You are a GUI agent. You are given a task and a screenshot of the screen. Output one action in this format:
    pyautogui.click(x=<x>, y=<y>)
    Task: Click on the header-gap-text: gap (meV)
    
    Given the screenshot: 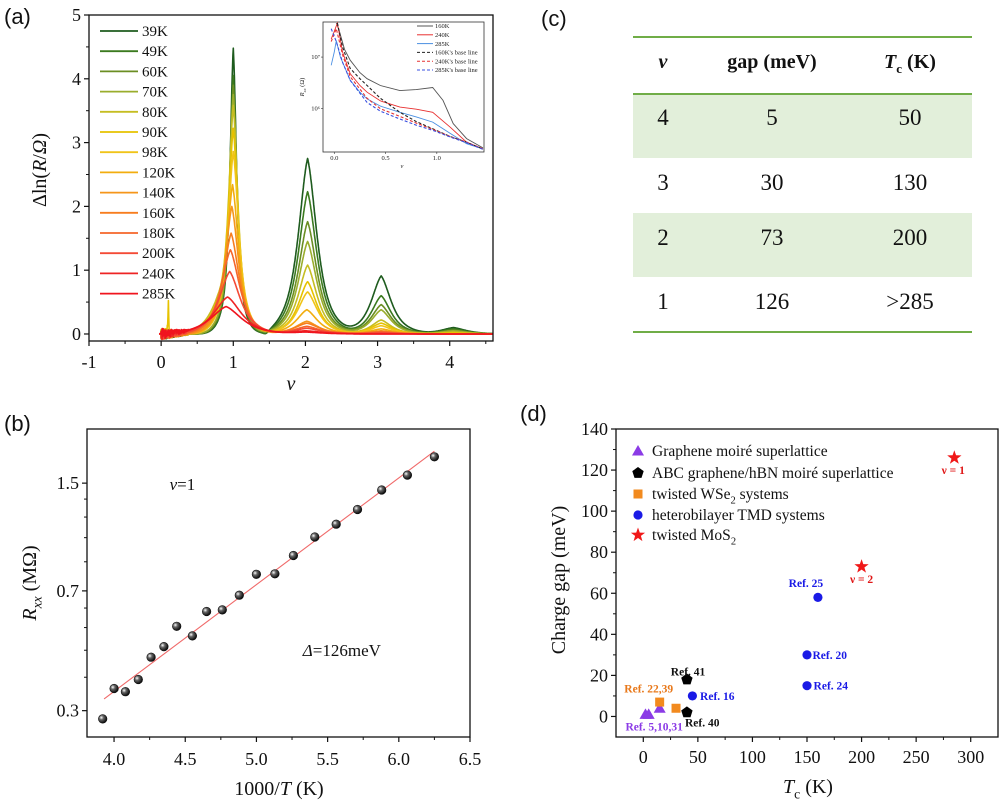 What is the action you would take?
    pyautogui.click(x=772, y=62)
    